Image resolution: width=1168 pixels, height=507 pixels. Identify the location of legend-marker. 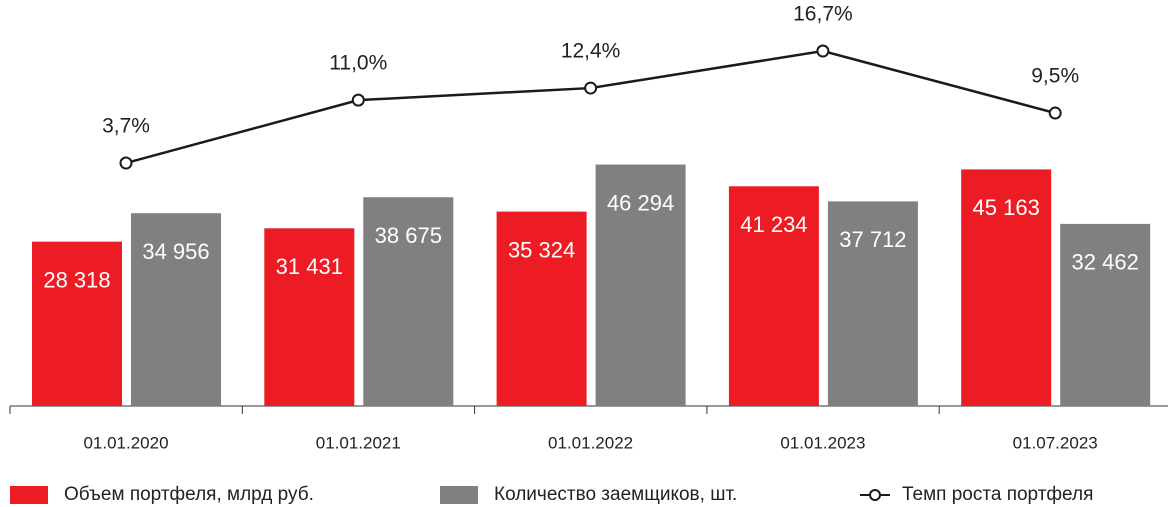
(875, 495).